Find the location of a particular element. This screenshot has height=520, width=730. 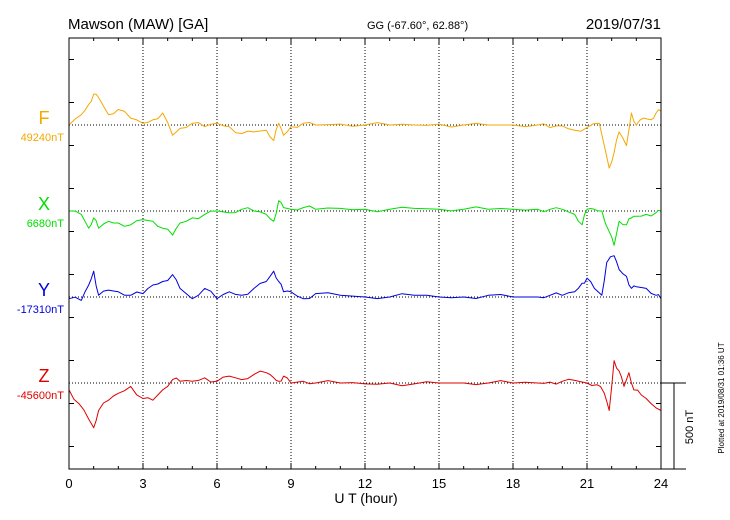

date-label: 2019/07/31 is located at coordinates (623, 24).